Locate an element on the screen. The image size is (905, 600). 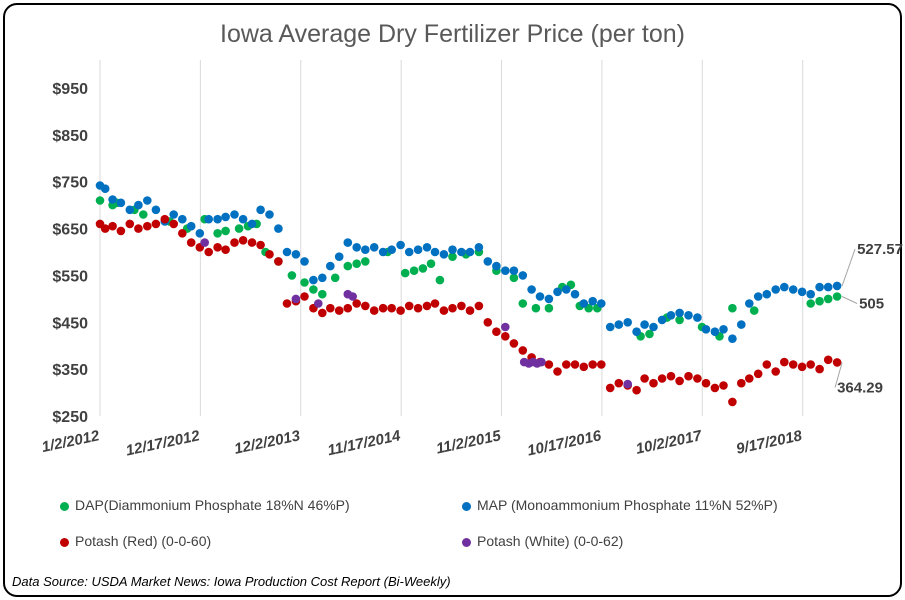
y-tick-label: $950 is located at coordinates (70, 89).